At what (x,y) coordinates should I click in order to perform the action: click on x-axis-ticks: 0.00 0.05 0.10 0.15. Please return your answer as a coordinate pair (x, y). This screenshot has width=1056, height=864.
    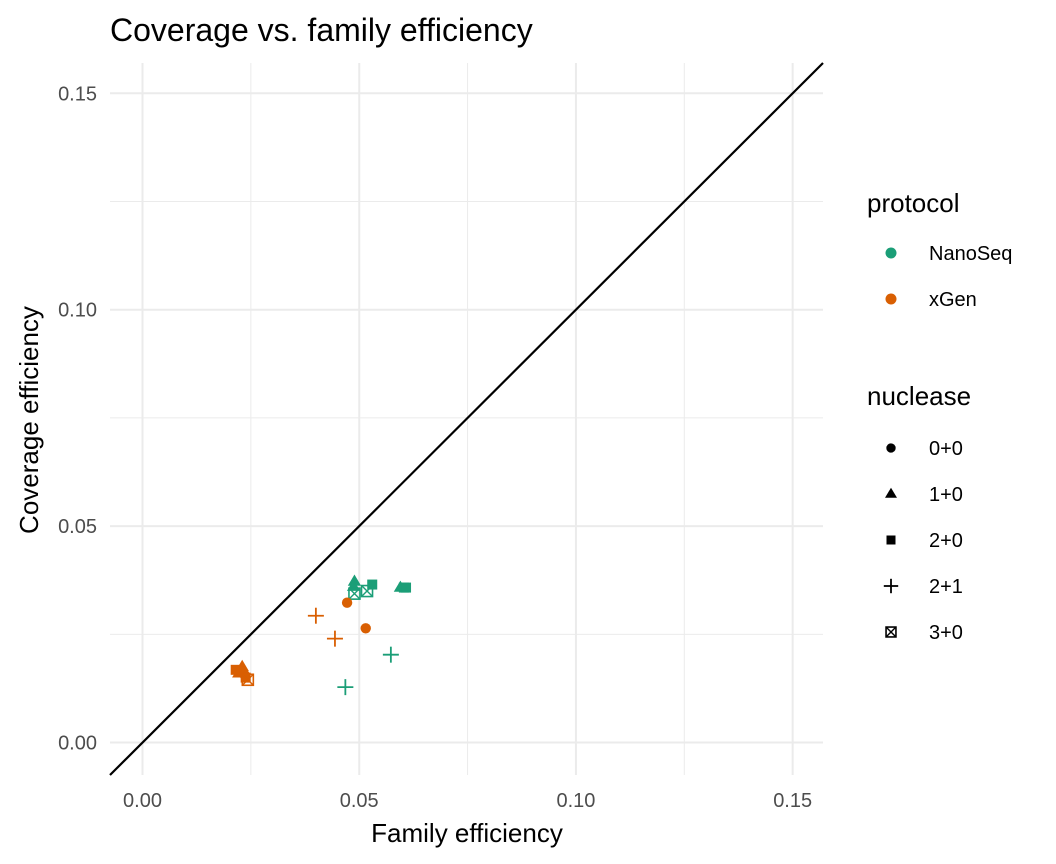
    Looking at the image, I should click on (467, 801).